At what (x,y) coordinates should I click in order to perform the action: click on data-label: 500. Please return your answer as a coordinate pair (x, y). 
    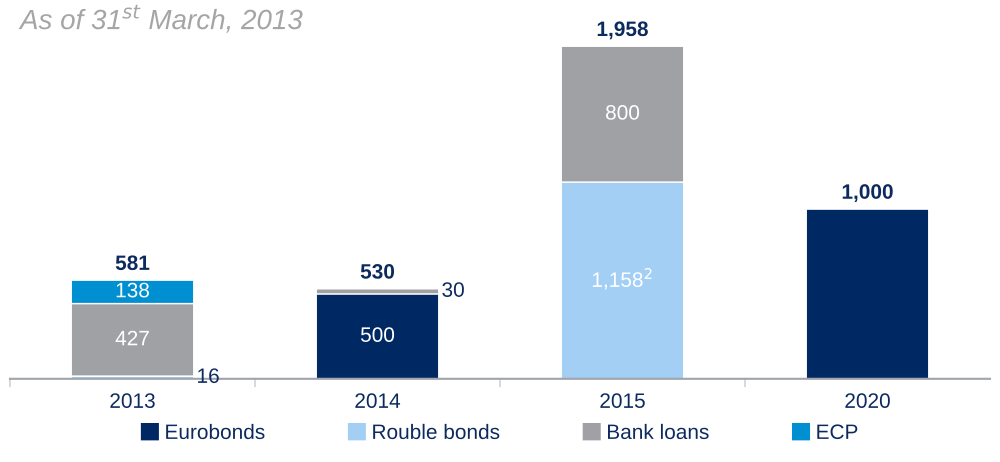
    Looking at the image, I should click on (377, 334).